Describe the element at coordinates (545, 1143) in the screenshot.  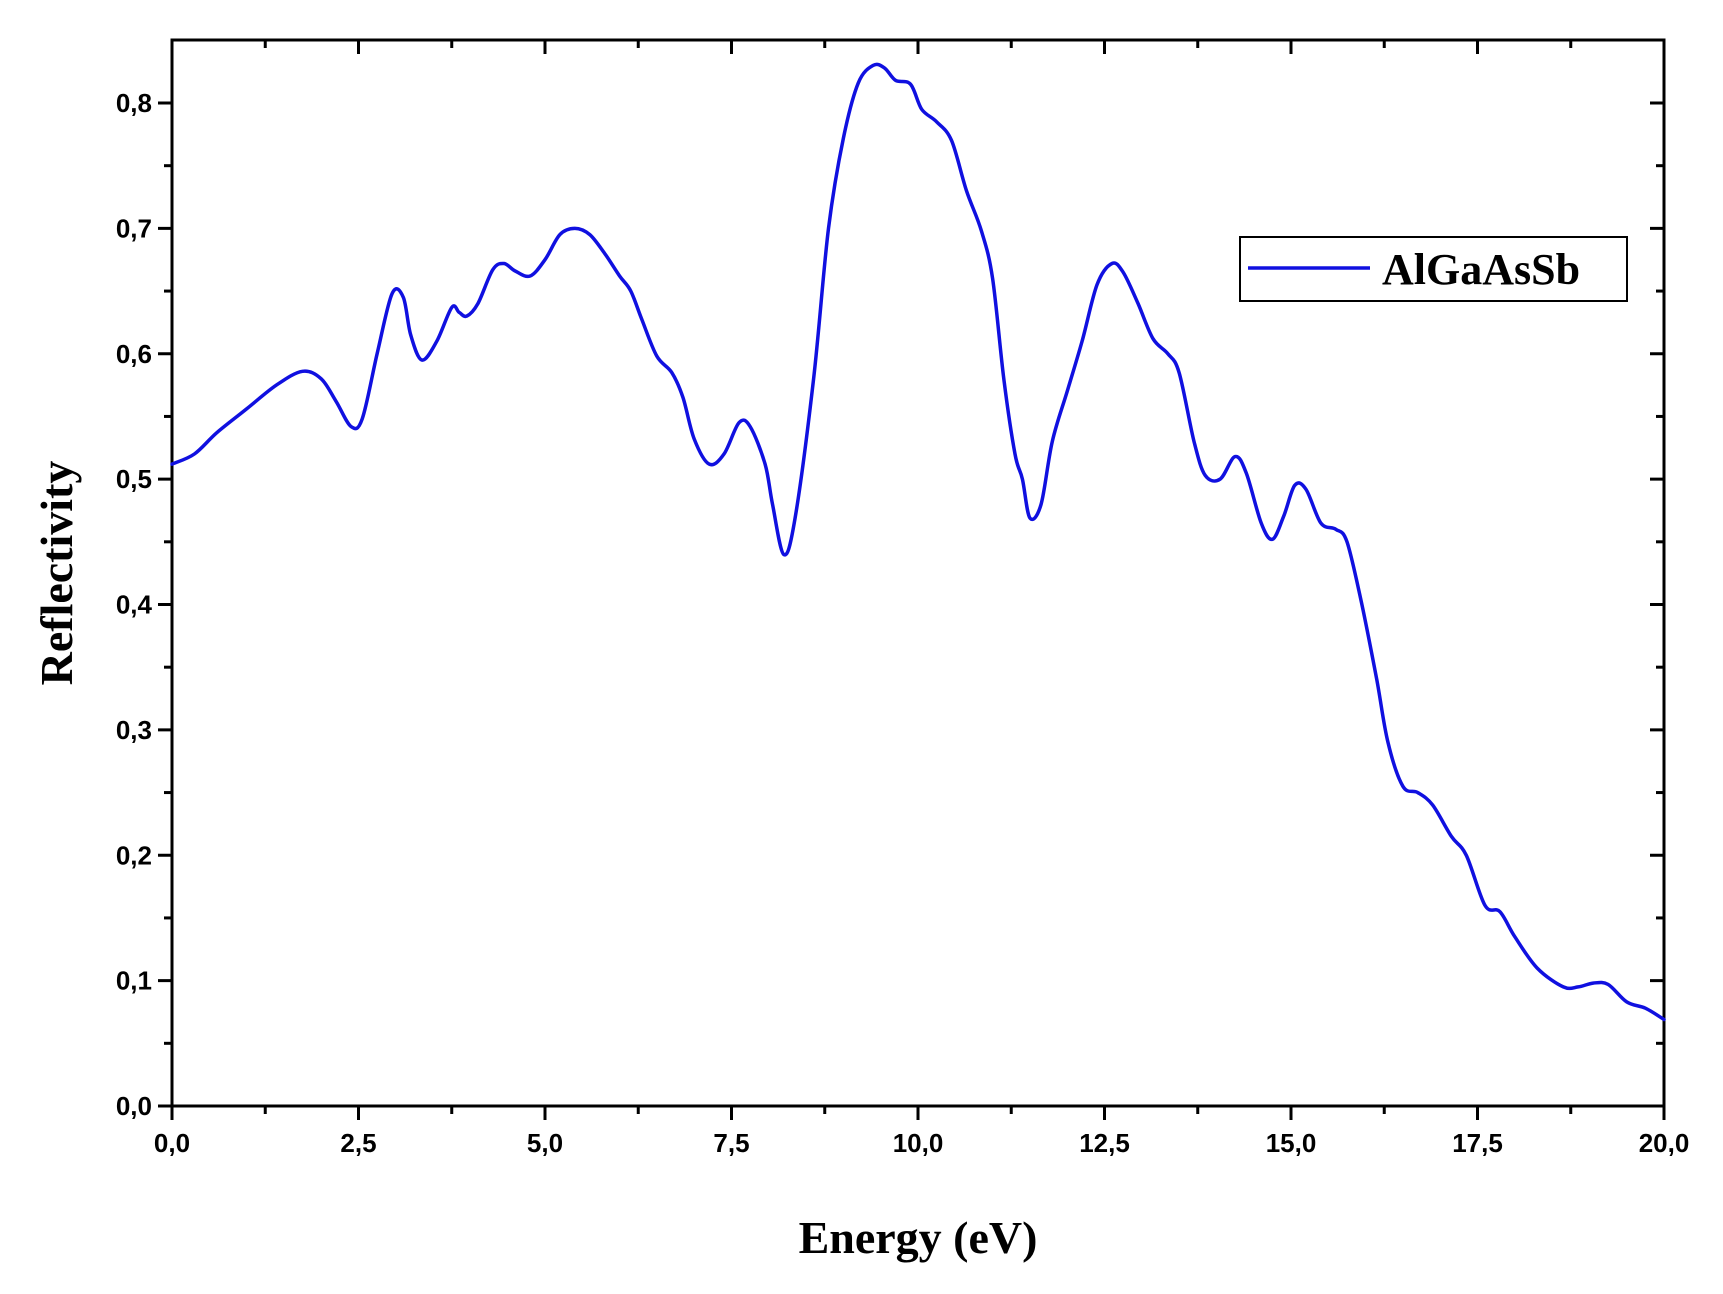
I see `x-tick-label: 5,0` at that location.